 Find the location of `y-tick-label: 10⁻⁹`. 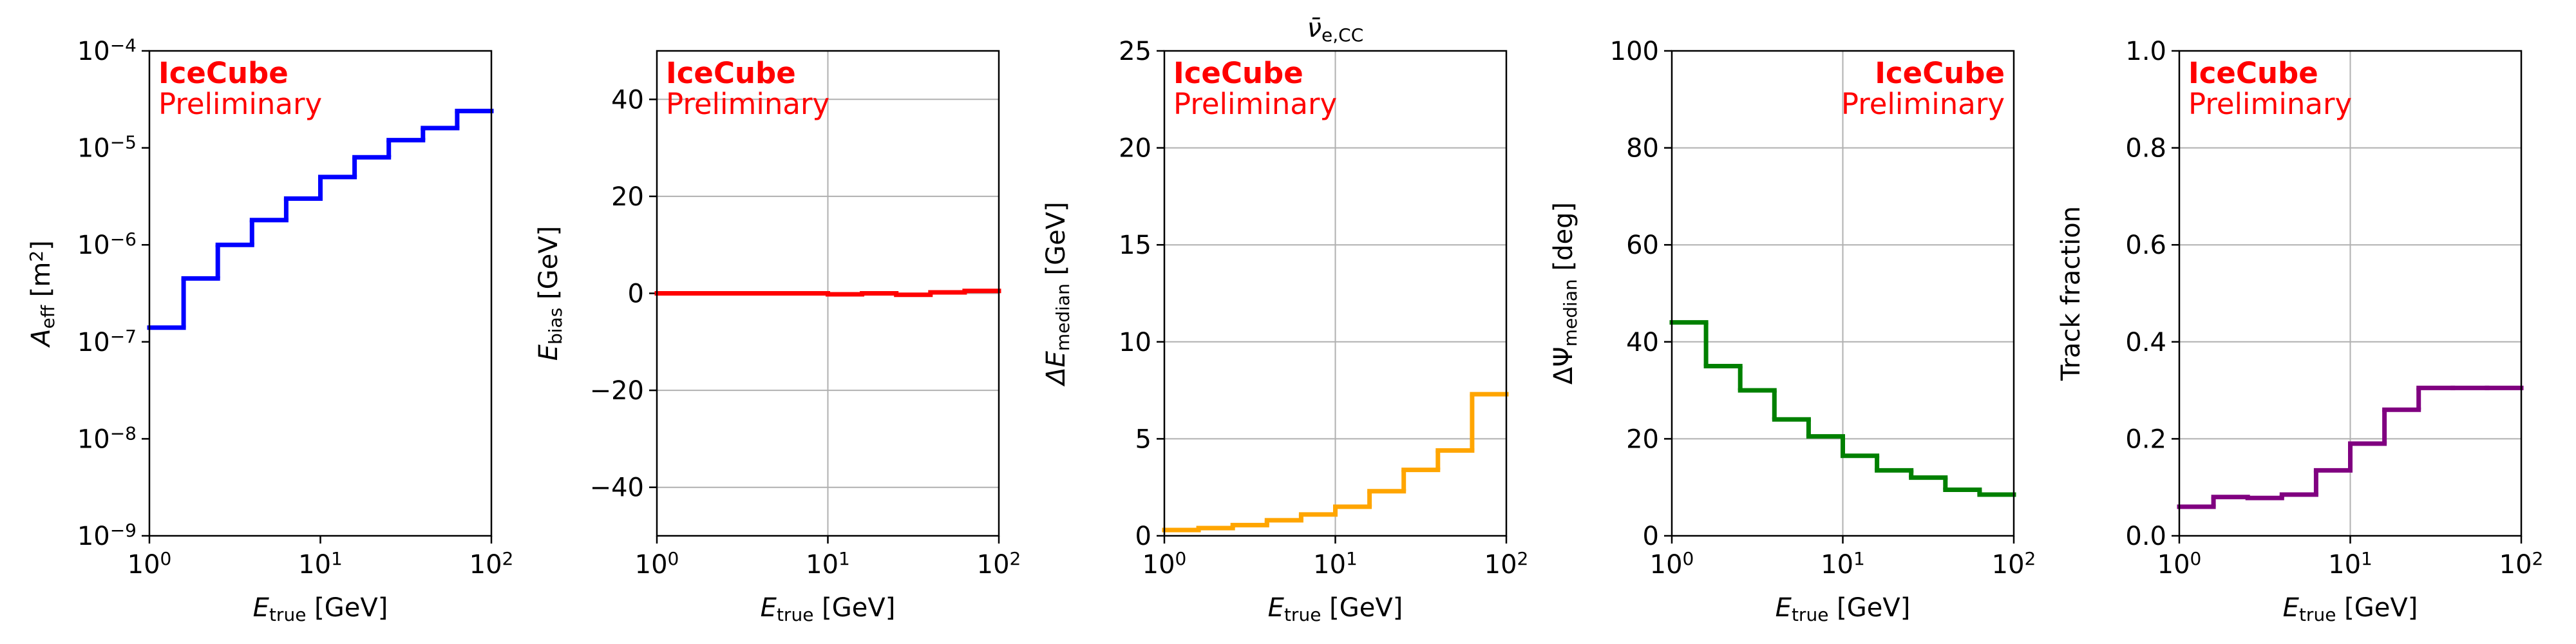

y-tick-label: 10⁻⁹ is located at coordinates (107, 535).